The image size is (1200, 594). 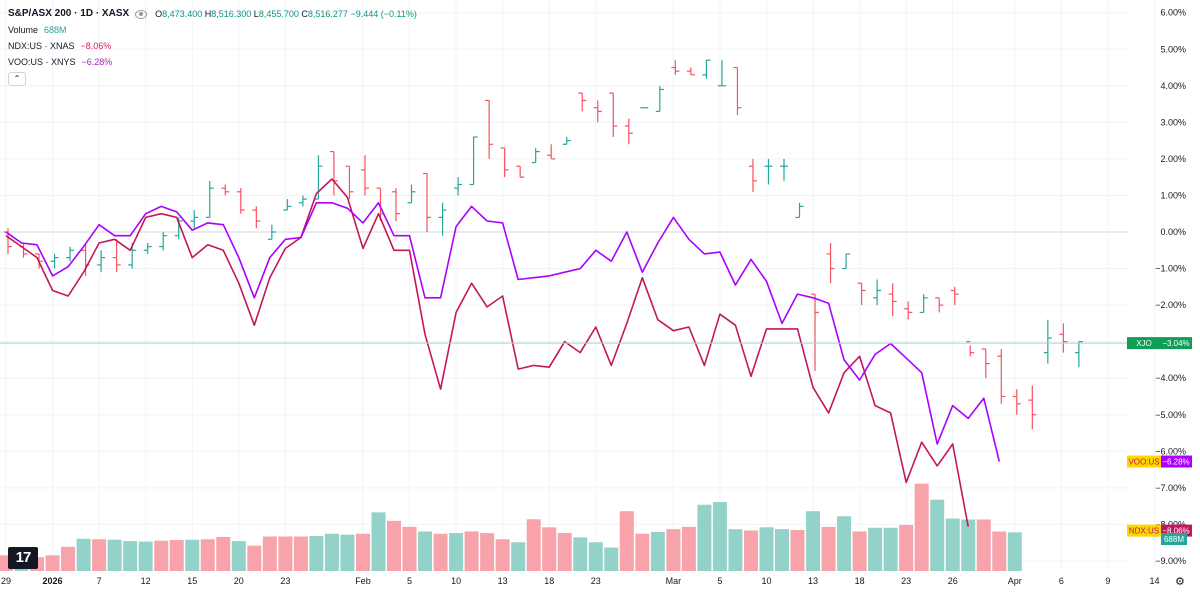 I want to click on change-value: −9.444 (−0.11%), so click(x=383, y=14).